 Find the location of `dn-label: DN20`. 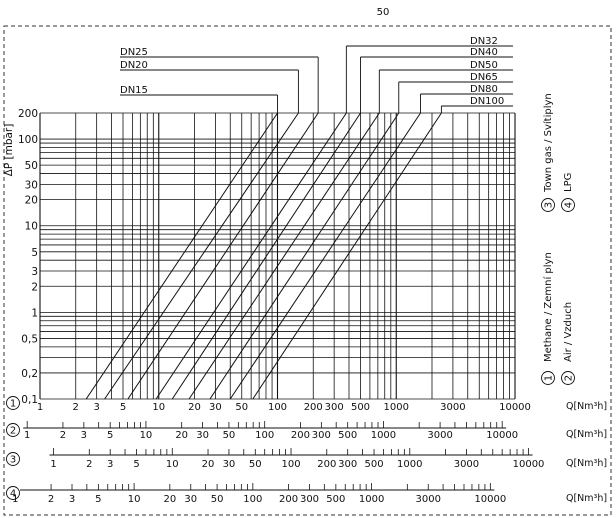

dn-label: DN20 is located at coordinates (134, 65).